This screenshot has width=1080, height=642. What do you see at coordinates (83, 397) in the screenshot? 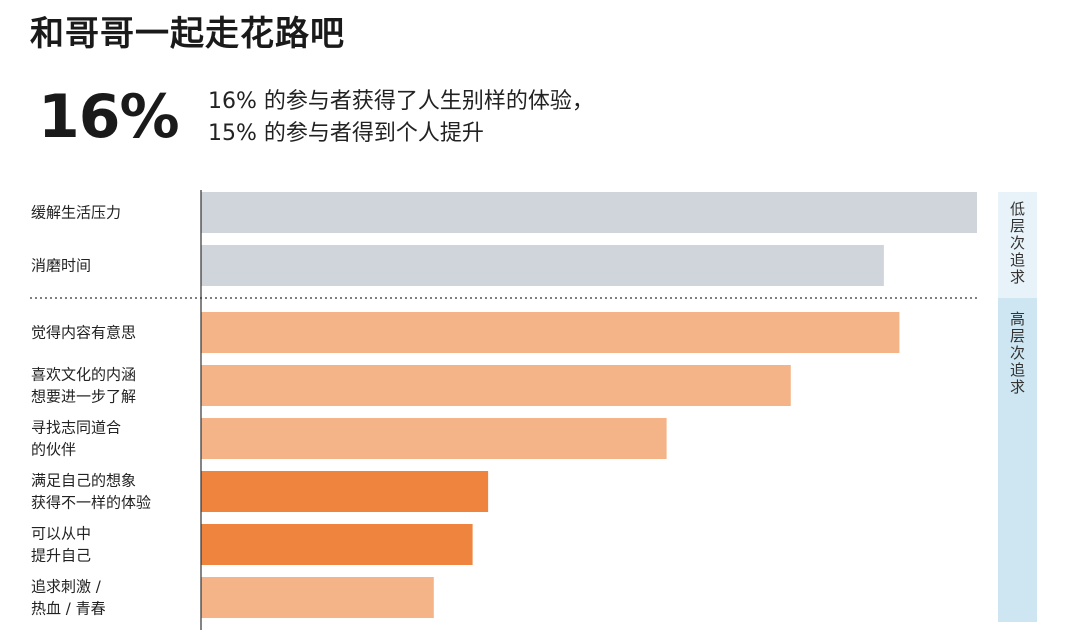
I see `category-label: 想要进一步了解` at bounding box center [83, 397].